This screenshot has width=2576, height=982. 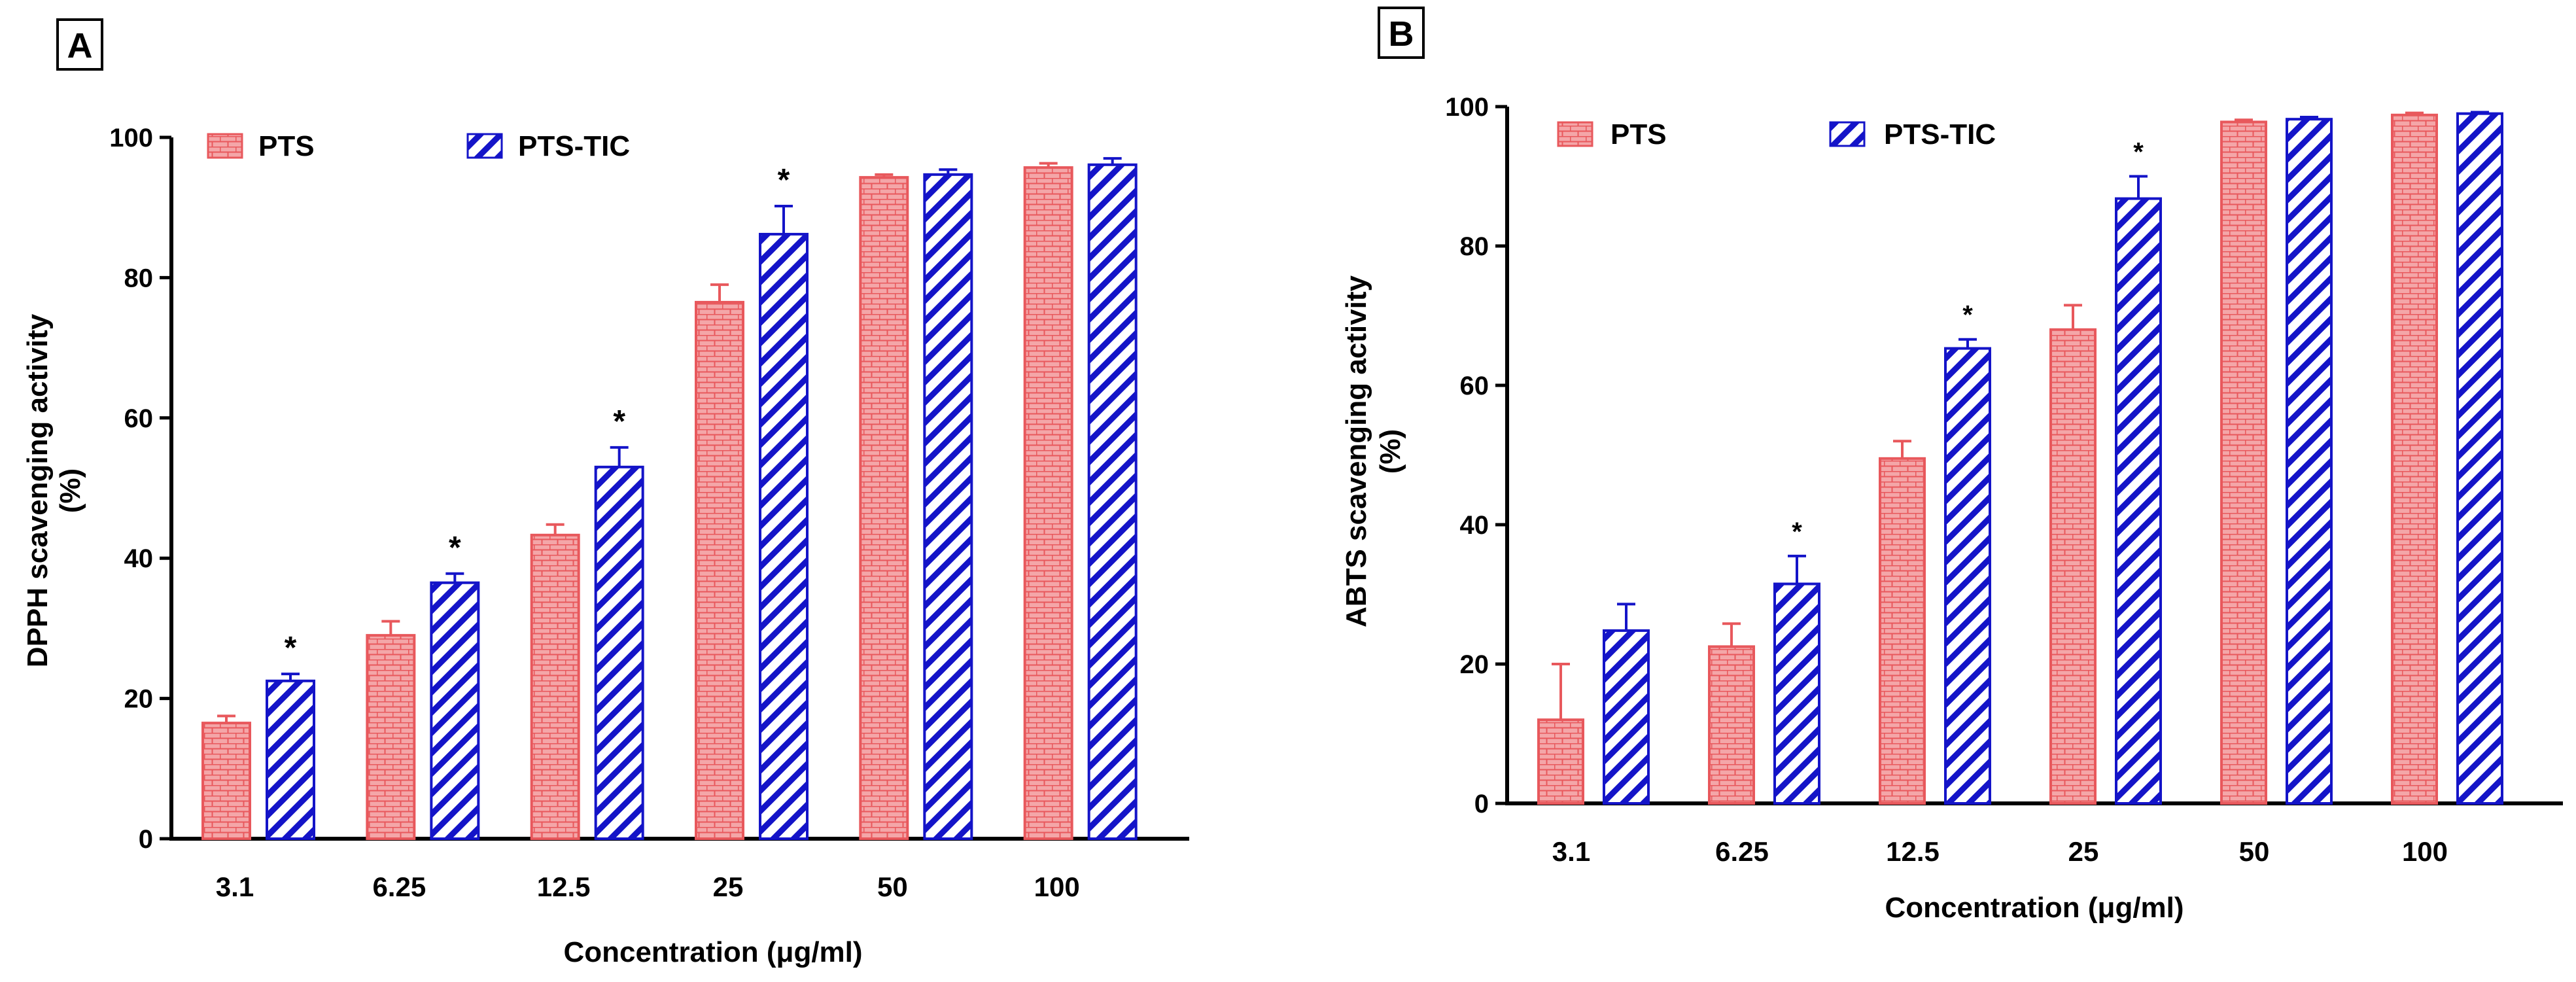 I want to click on panel-a-letter: A, so click(x=80, y=45).